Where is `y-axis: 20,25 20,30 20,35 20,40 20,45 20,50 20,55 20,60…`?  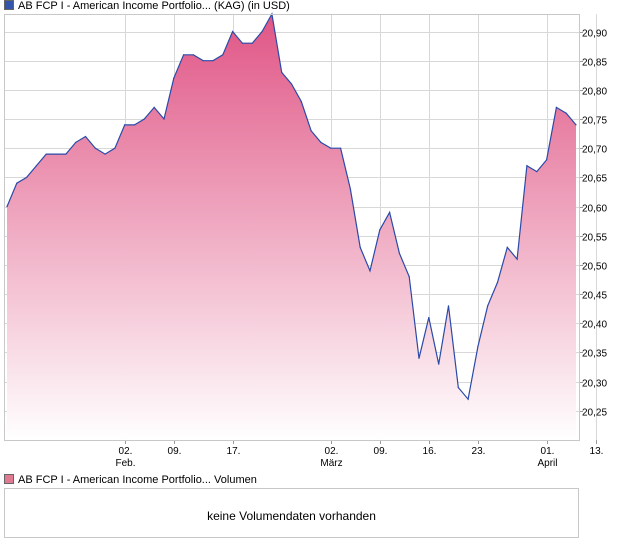
y-axis: 20,25 20,30 20,35 20,40 20,45 20,50 20,55 20,60… is located at coordinates (593, 224).